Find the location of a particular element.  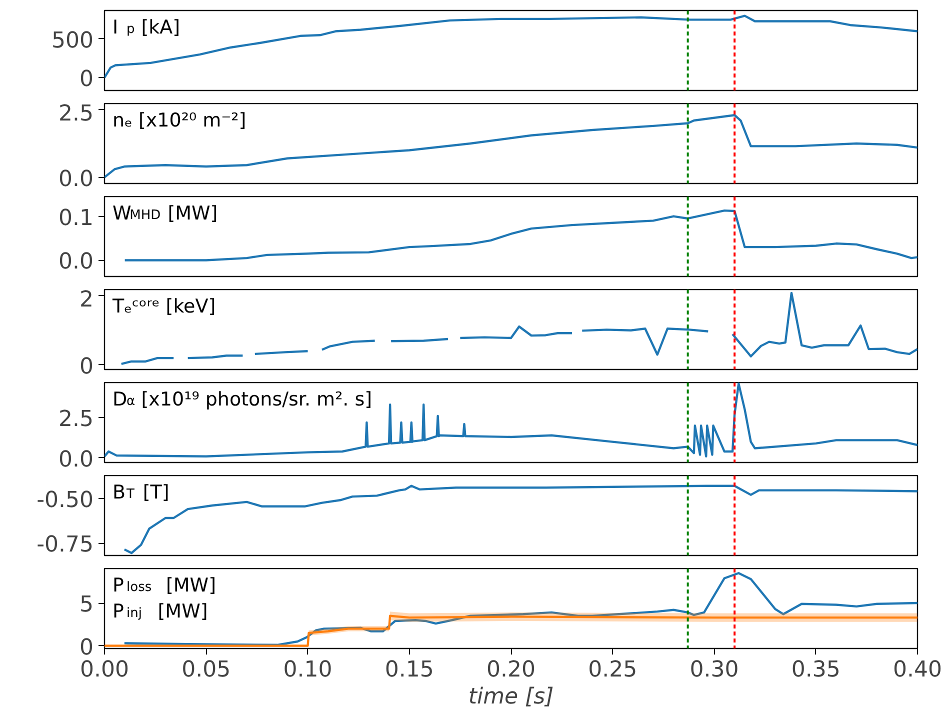

x-tick-label: 0.20 is located at coordinates (511, 670).